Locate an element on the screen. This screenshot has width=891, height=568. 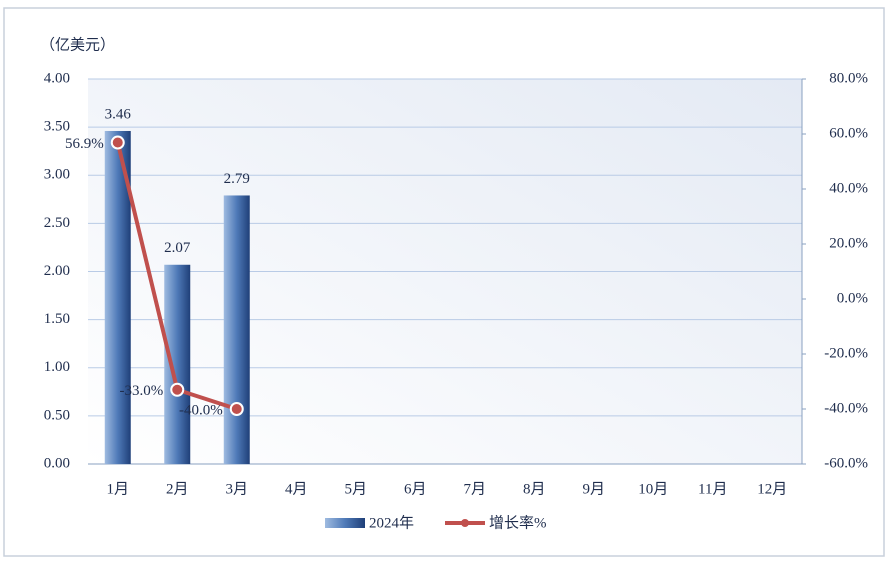
y-tick-label: 2.00 is located at coordinates (57, 271).